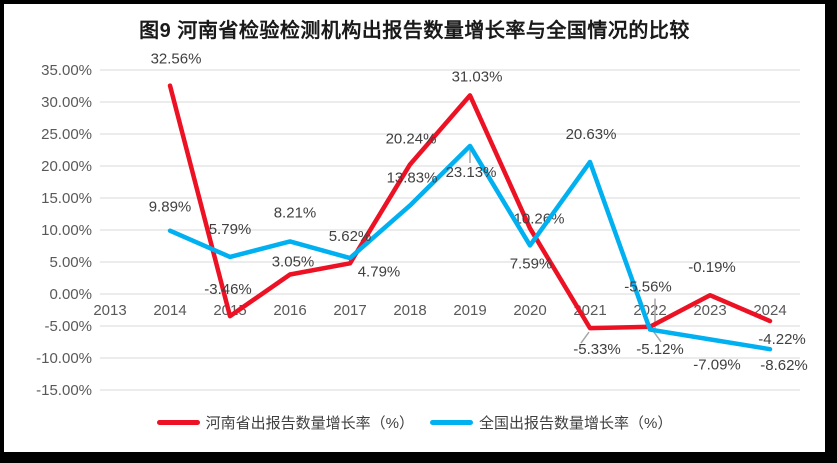  What do you see at coordinates (784, 365) in the screenshot?
I see `data-label-national: -8.62%` at bounding box center [784, 365].